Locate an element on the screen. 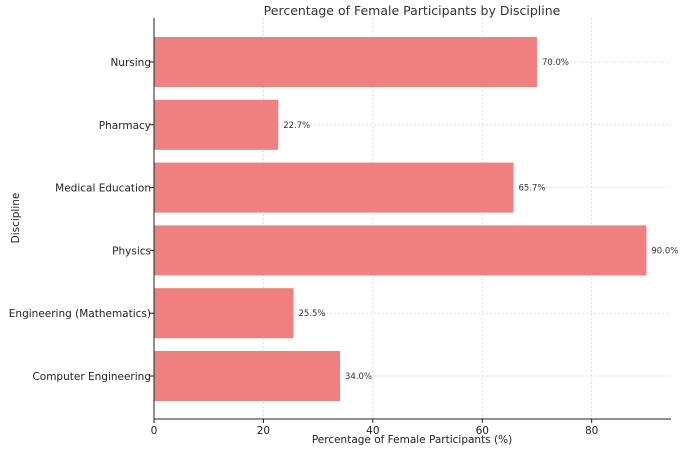 The height and width of the screenshot is (451, 687). bar-value-label: 90.0% is located at coordinates (664, 251).